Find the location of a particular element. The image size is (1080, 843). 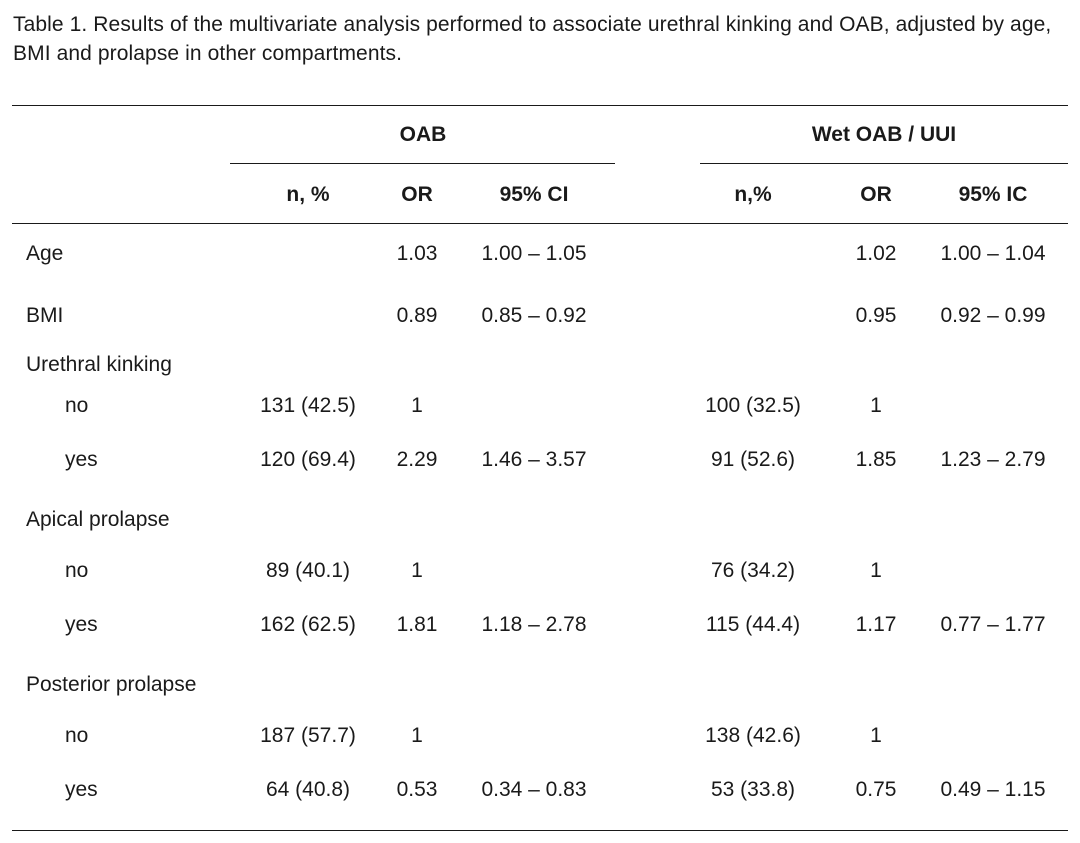

table-cell: 1.81 is located at coordinates (417, 624).